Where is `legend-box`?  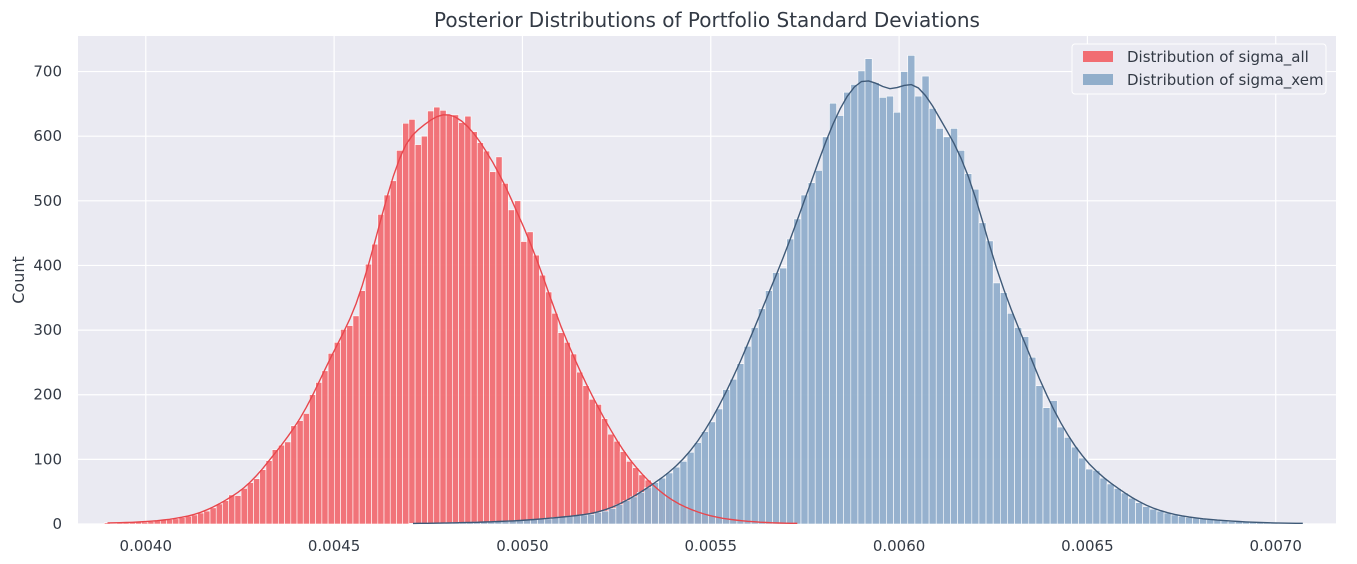
legend-box is located at coordinates (1199, 69).